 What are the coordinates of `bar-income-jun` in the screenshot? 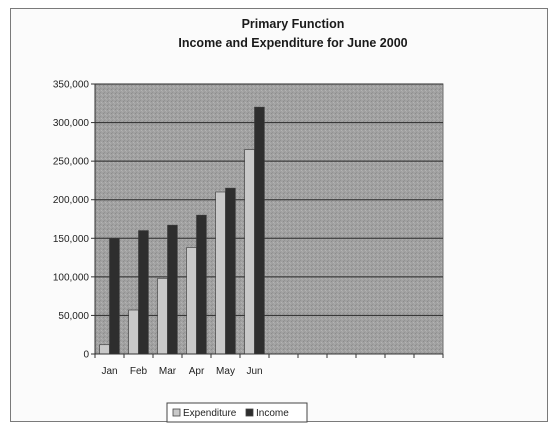 It's located at (259, 230).